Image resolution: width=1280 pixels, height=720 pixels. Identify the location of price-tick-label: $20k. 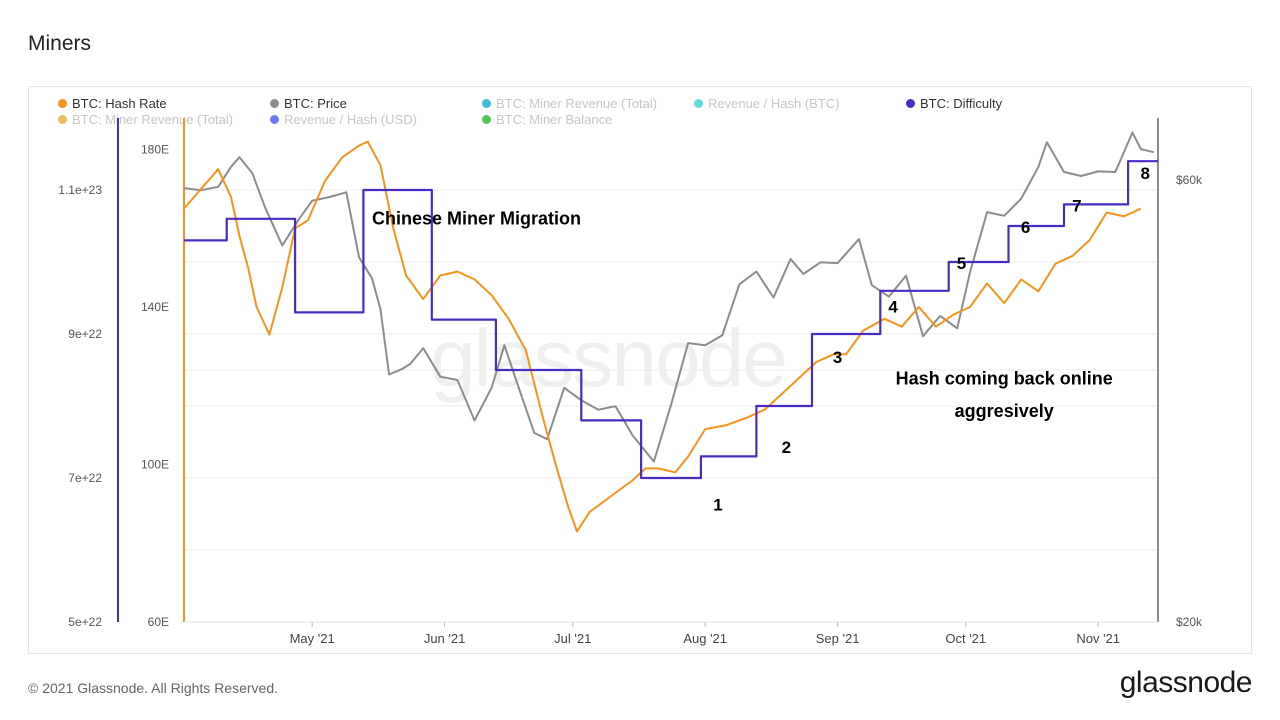
(1189, 622).